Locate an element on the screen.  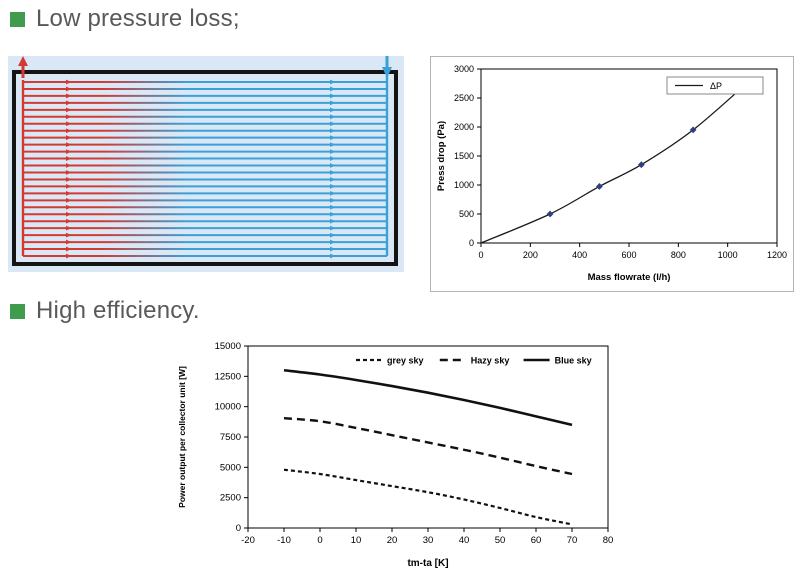
svg-text: 1500 is located at coordinates (464, 156).